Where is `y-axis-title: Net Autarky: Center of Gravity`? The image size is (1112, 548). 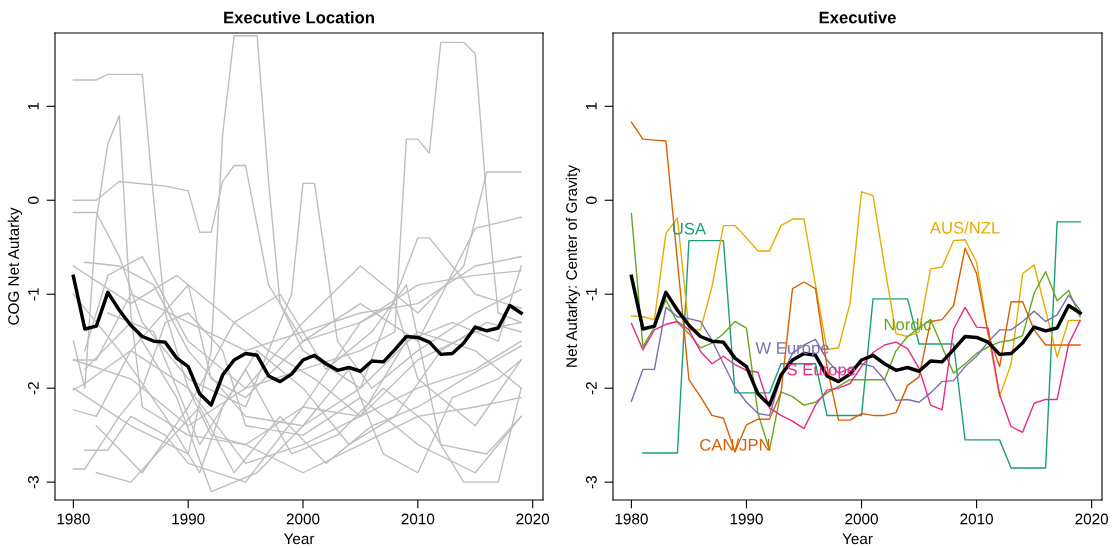 y-axis-title: Net Autarky: Center of Gravity is located at coordinates (573, 266).